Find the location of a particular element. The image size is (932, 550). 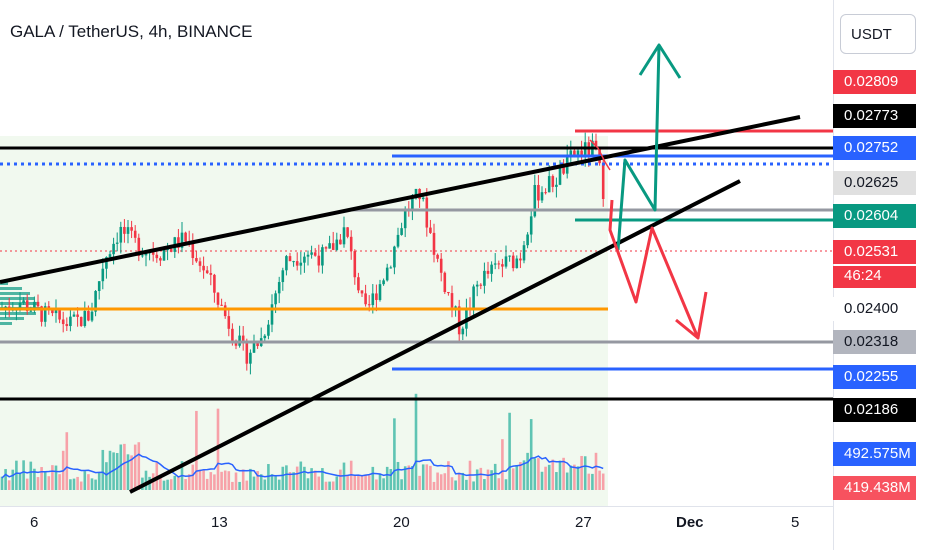

recent-wick-highlight is located at coordinates (600, 155).